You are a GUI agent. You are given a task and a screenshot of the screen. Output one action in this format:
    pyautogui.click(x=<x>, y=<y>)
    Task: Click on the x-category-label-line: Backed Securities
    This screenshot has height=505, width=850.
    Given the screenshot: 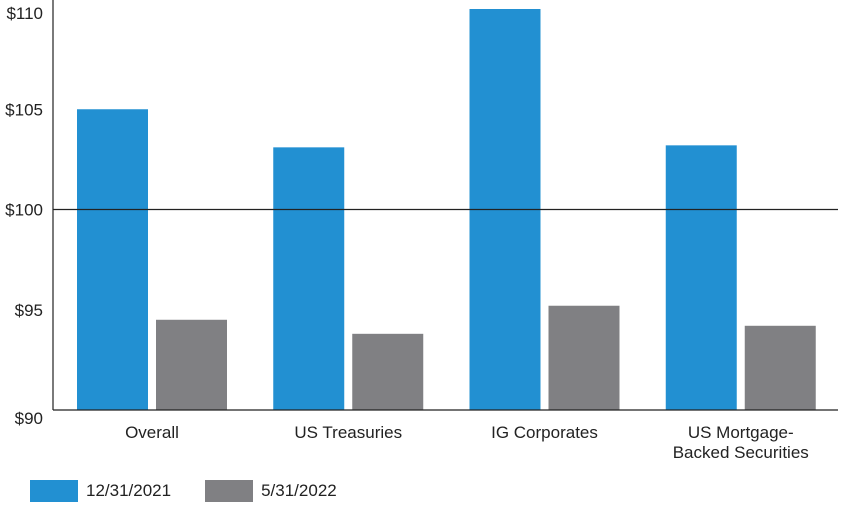 What is the action you would take?
    pyautogui.click(x=741, y=452)
    